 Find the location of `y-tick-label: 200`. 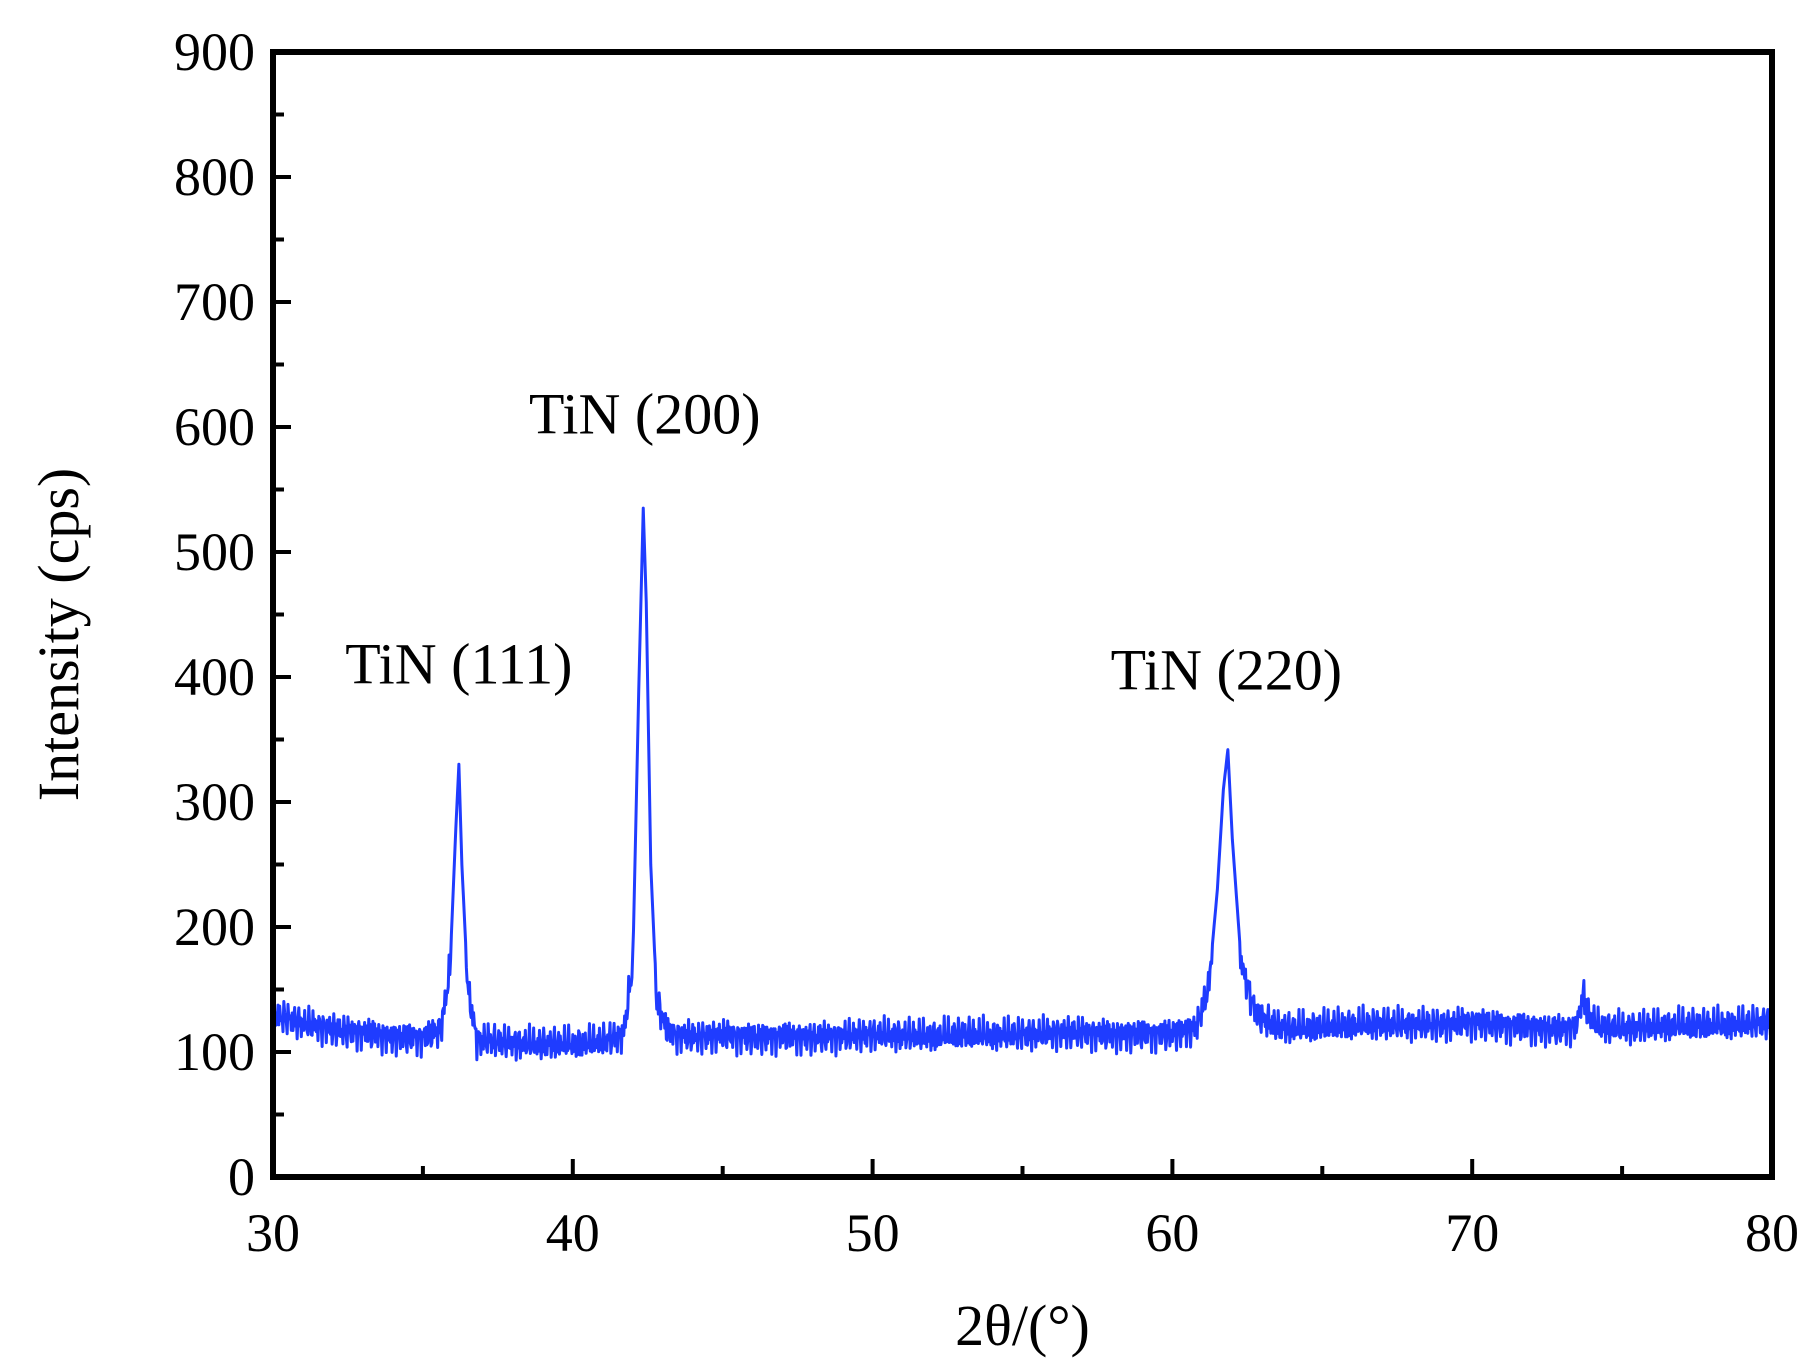

y-tick-label: 200 is located at coordinates (214, 927).